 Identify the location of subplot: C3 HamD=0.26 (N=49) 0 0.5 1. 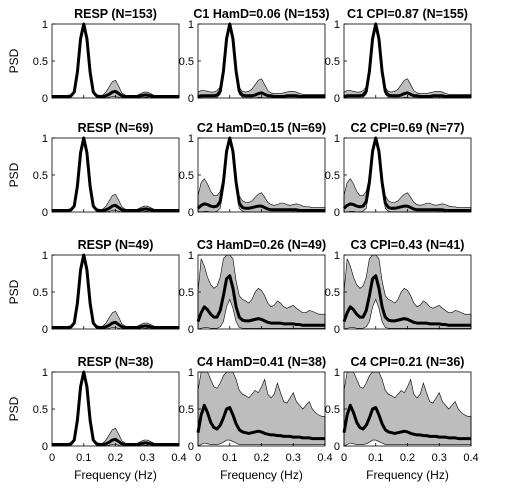
(252, 287).